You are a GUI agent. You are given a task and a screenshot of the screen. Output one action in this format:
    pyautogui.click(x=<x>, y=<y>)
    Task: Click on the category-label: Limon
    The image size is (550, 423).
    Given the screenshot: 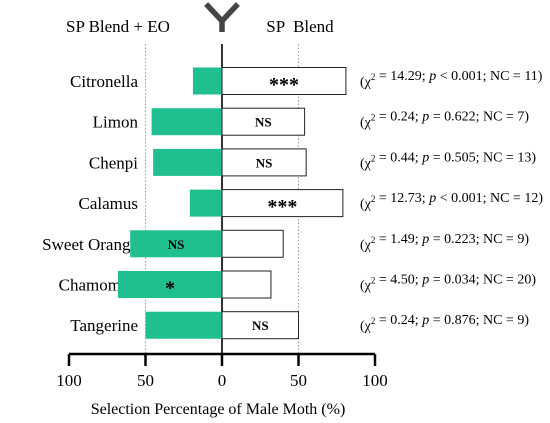 What is the action you would take?
    pyautogui.click(x=116, y=122)
    